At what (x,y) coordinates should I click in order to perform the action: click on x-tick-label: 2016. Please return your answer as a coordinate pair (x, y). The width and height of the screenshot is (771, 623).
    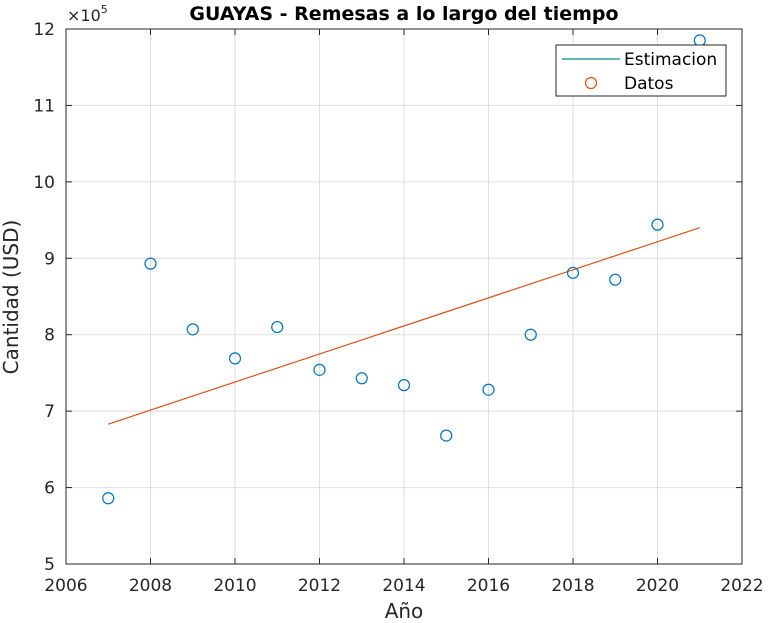
    Looking at the image, I should click on (488, 586).